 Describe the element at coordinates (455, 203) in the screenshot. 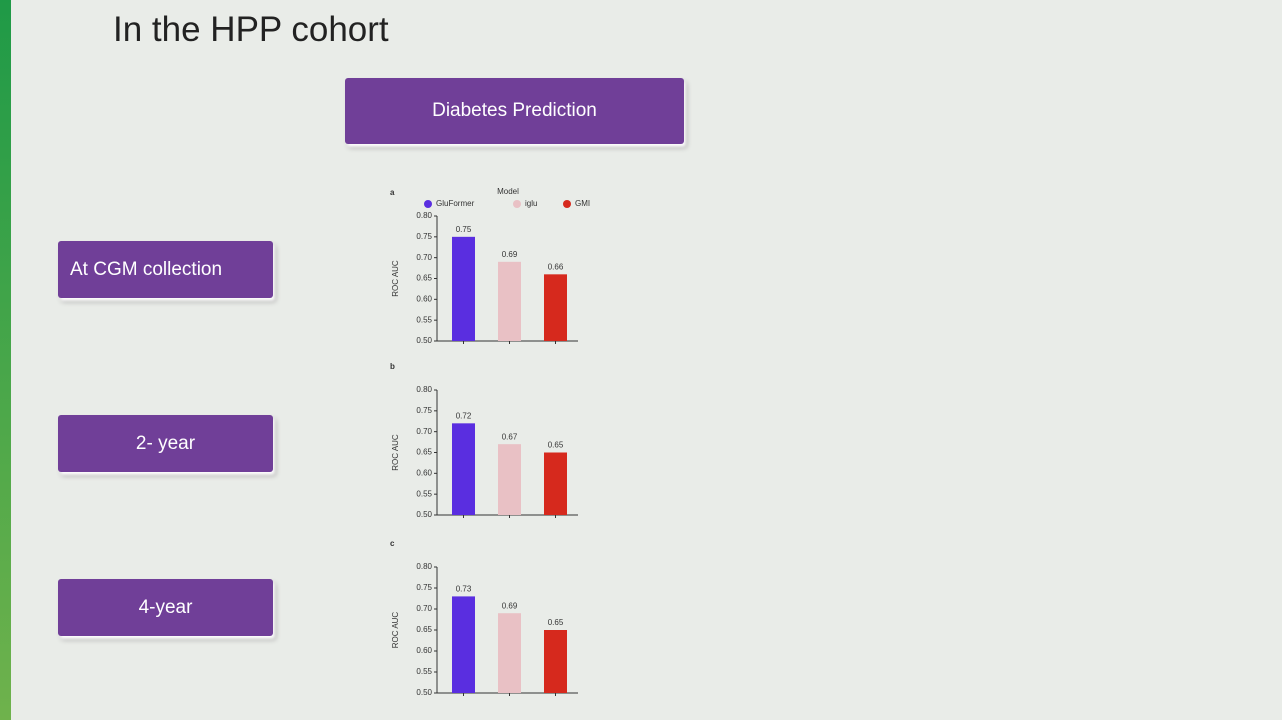

I see `legend-label: GluFormer` at that location.